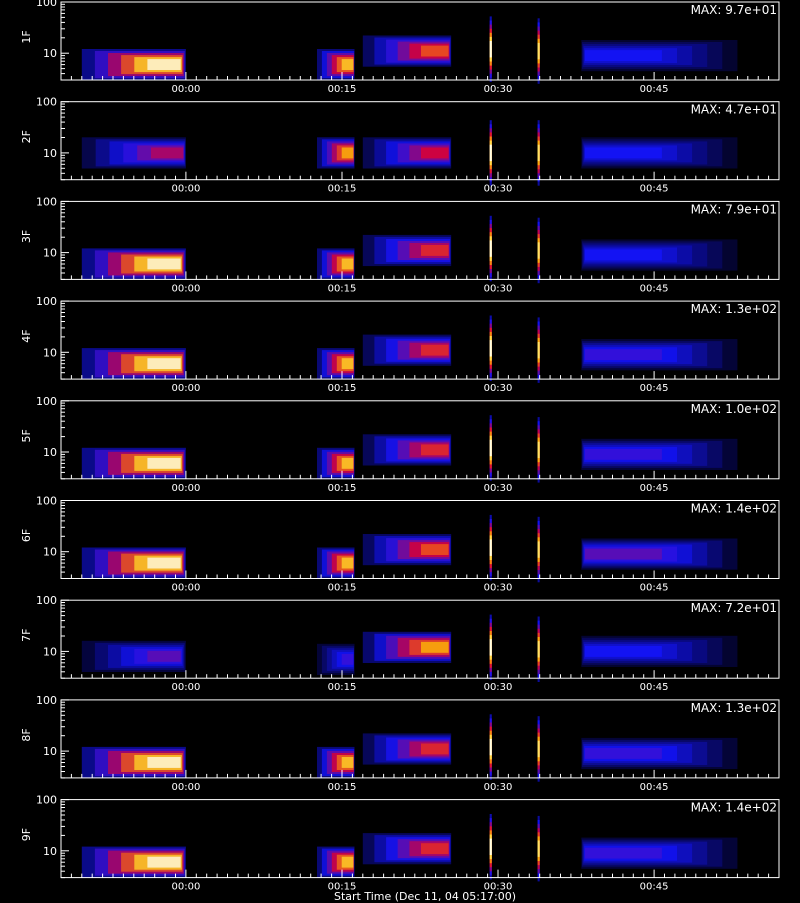  I want to click on max-value-label: MAX: 1.3e+02, so click(734, 708).